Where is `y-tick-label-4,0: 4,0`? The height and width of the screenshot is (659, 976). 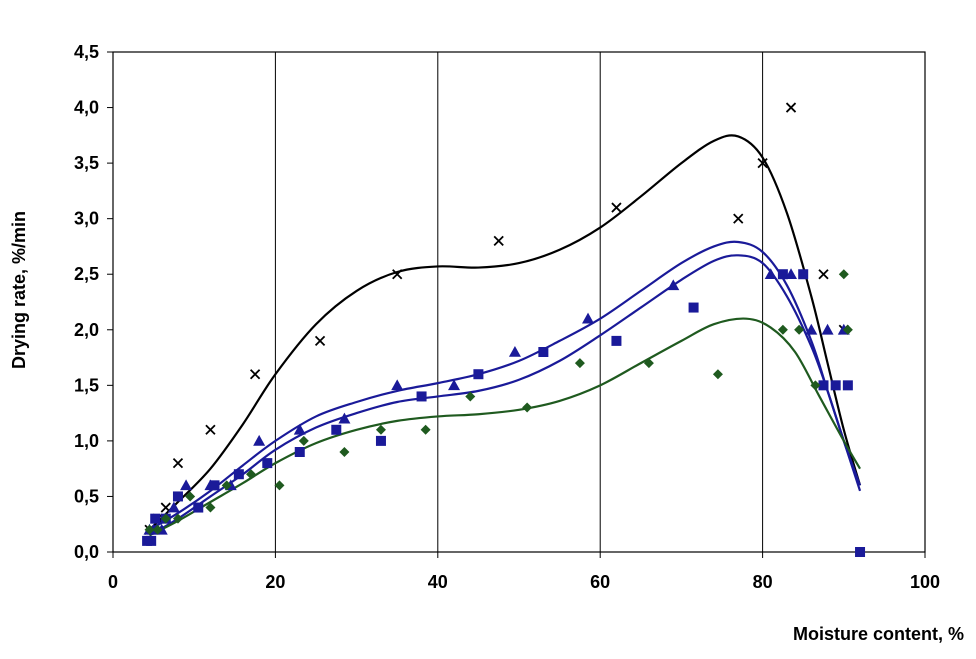 y-tick-label-4,0: 4,0 is located at coordinates (86, 108).